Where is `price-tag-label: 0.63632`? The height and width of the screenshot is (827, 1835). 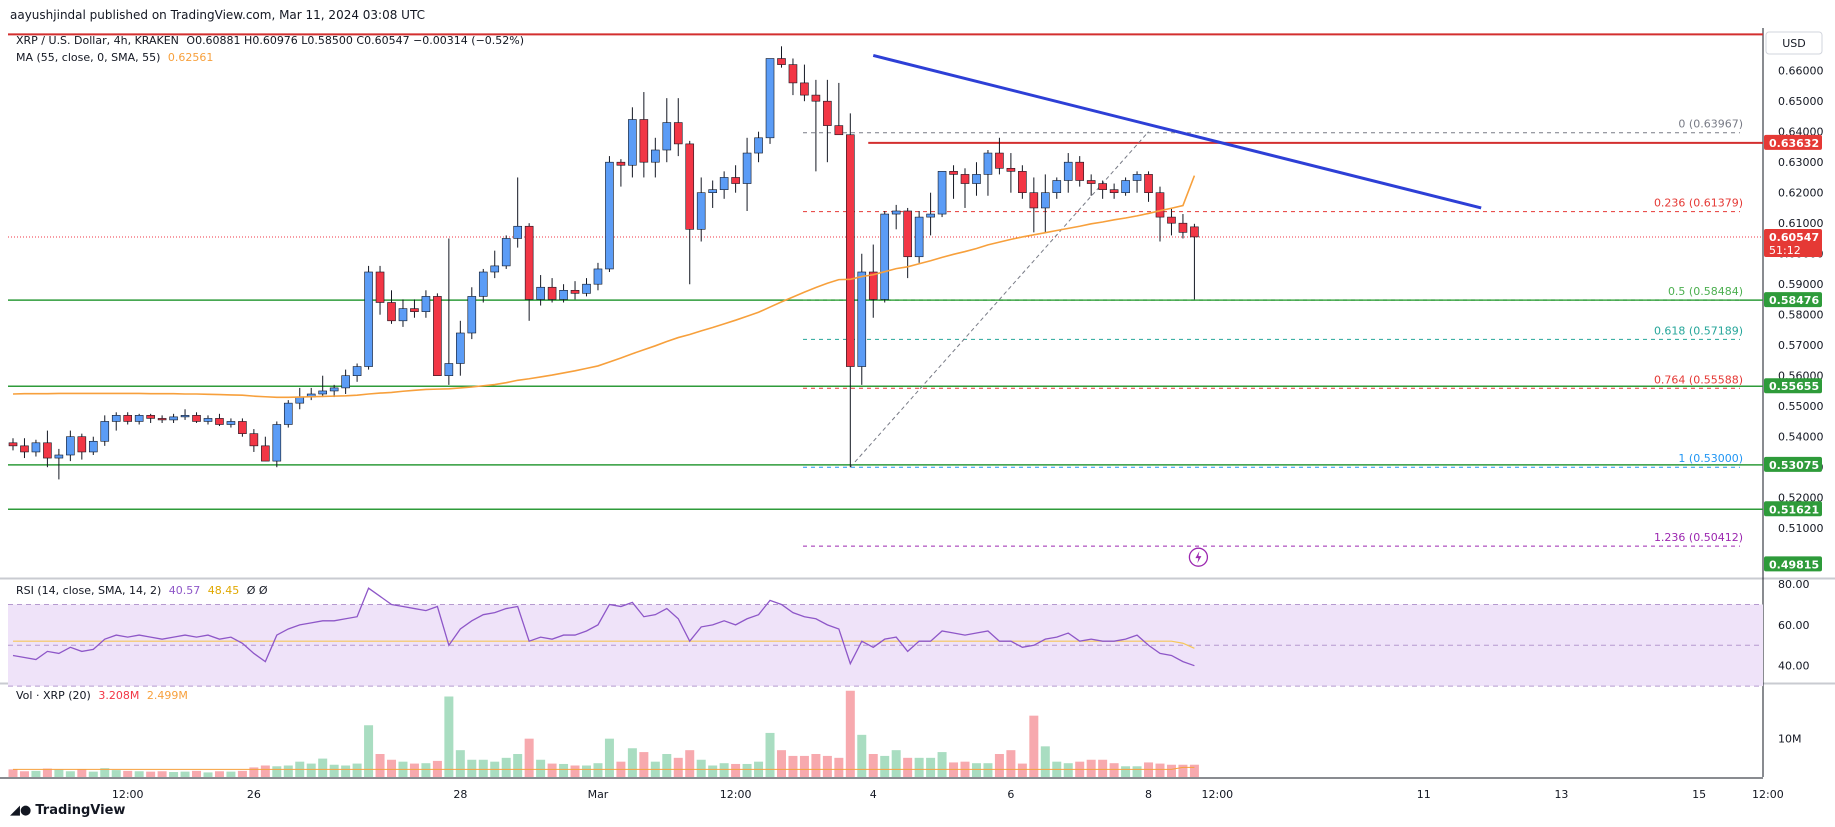 price-tag-label: 0.63632 is located at coordinates (1794, 143).